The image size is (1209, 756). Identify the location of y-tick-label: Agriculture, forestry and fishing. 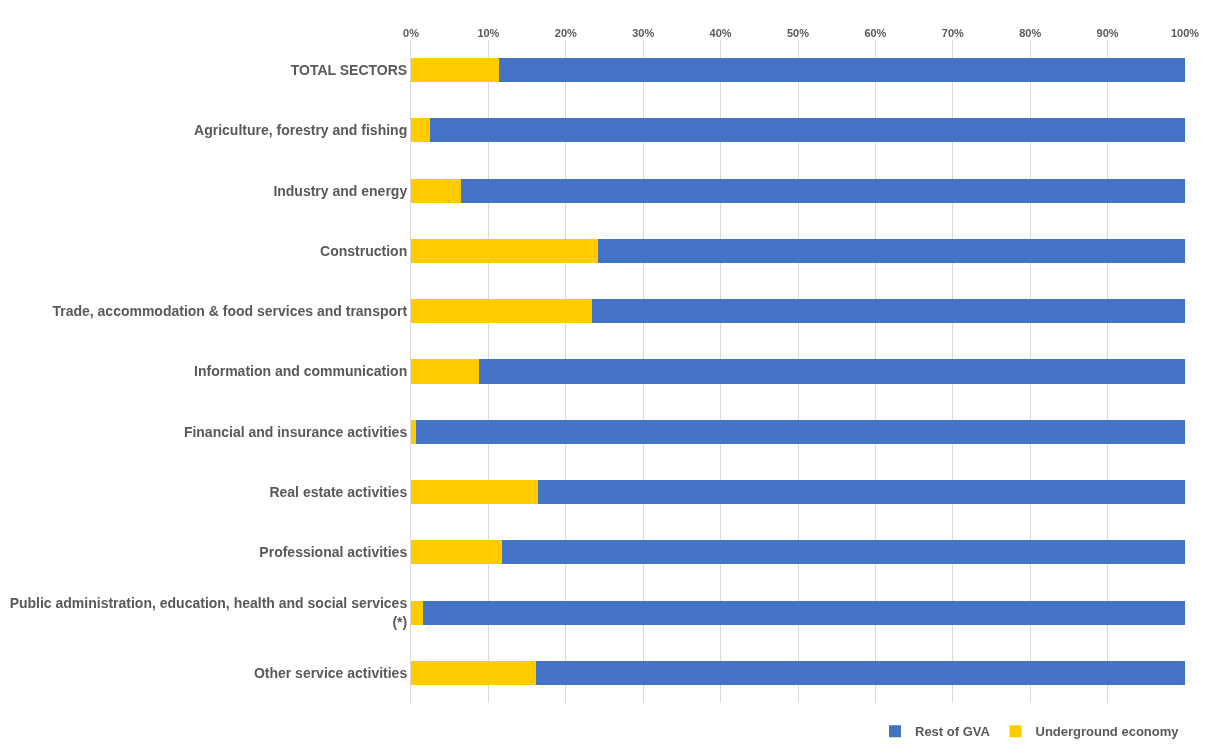
(301, 130).